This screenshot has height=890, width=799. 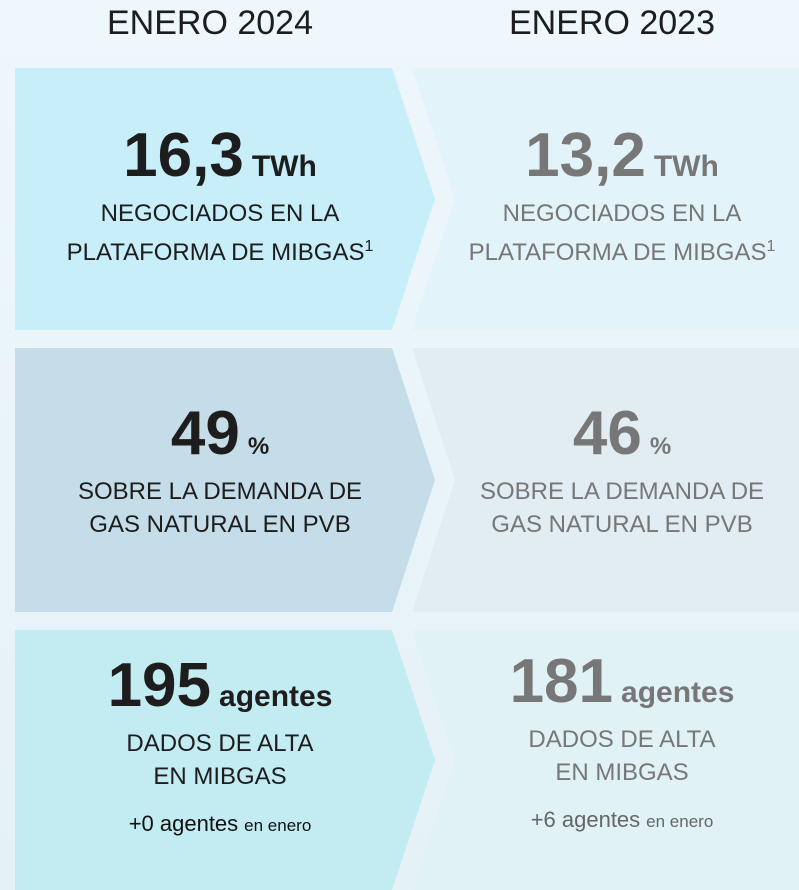 I want to click on note: +6 agentes en enero, so click(x=613, y=820).